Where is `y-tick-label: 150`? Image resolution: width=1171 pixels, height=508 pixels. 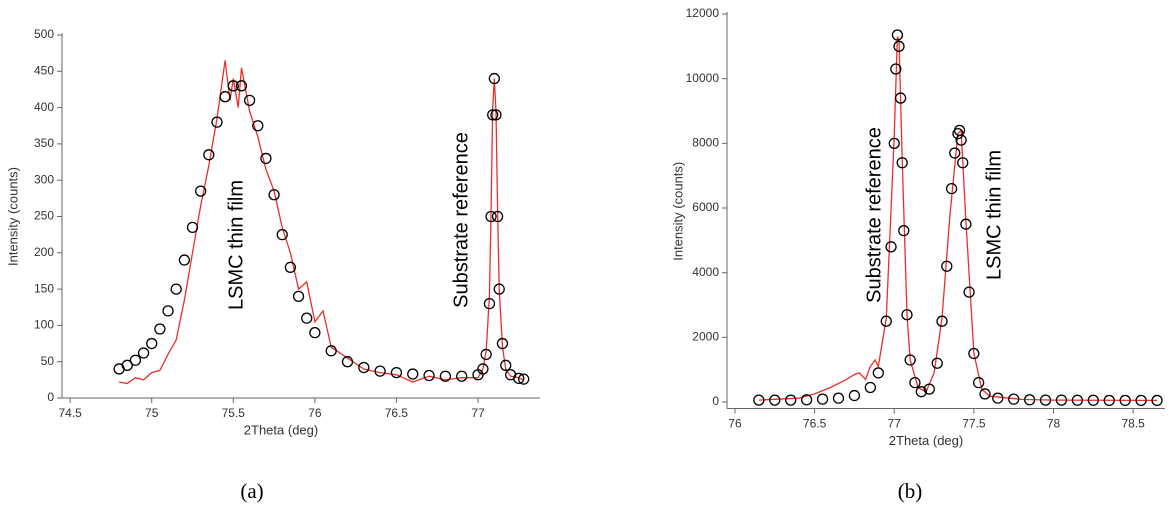
y-tick-label: 150 is located at coordinates (44, 288).